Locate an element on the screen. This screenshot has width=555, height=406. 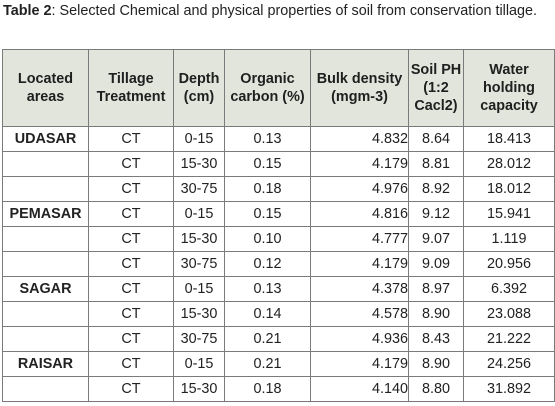
table-row: CT 30-75 0.18 4.976 8.92 18.012 is located at coordinates (278, 189).